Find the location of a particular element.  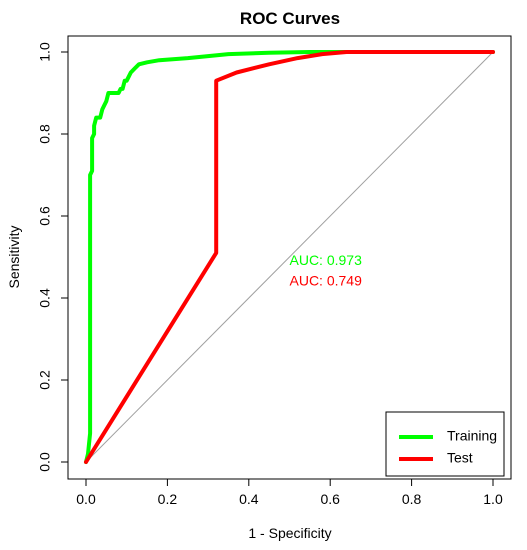

y-tick-label: 0.6 is located at coordinates (45, 216).